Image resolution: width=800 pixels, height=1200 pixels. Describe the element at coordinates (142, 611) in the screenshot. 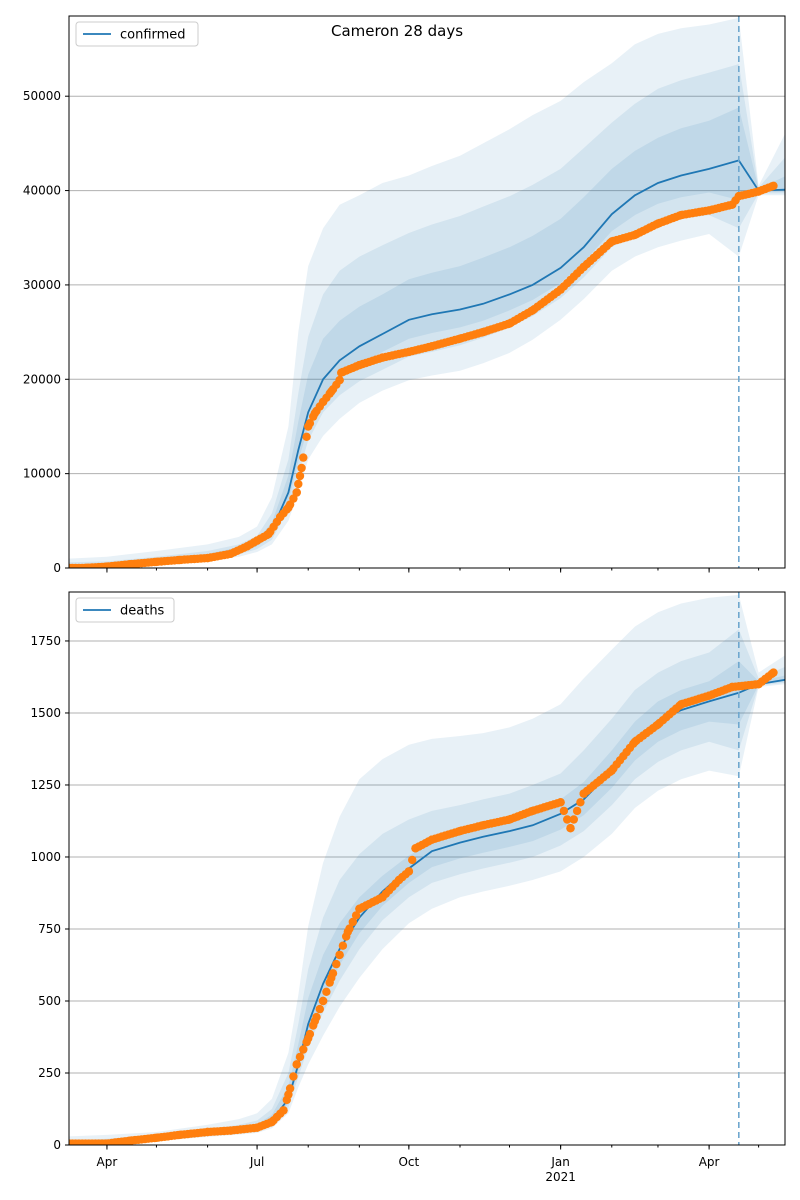

I see `legend-label: deaths` at that location.